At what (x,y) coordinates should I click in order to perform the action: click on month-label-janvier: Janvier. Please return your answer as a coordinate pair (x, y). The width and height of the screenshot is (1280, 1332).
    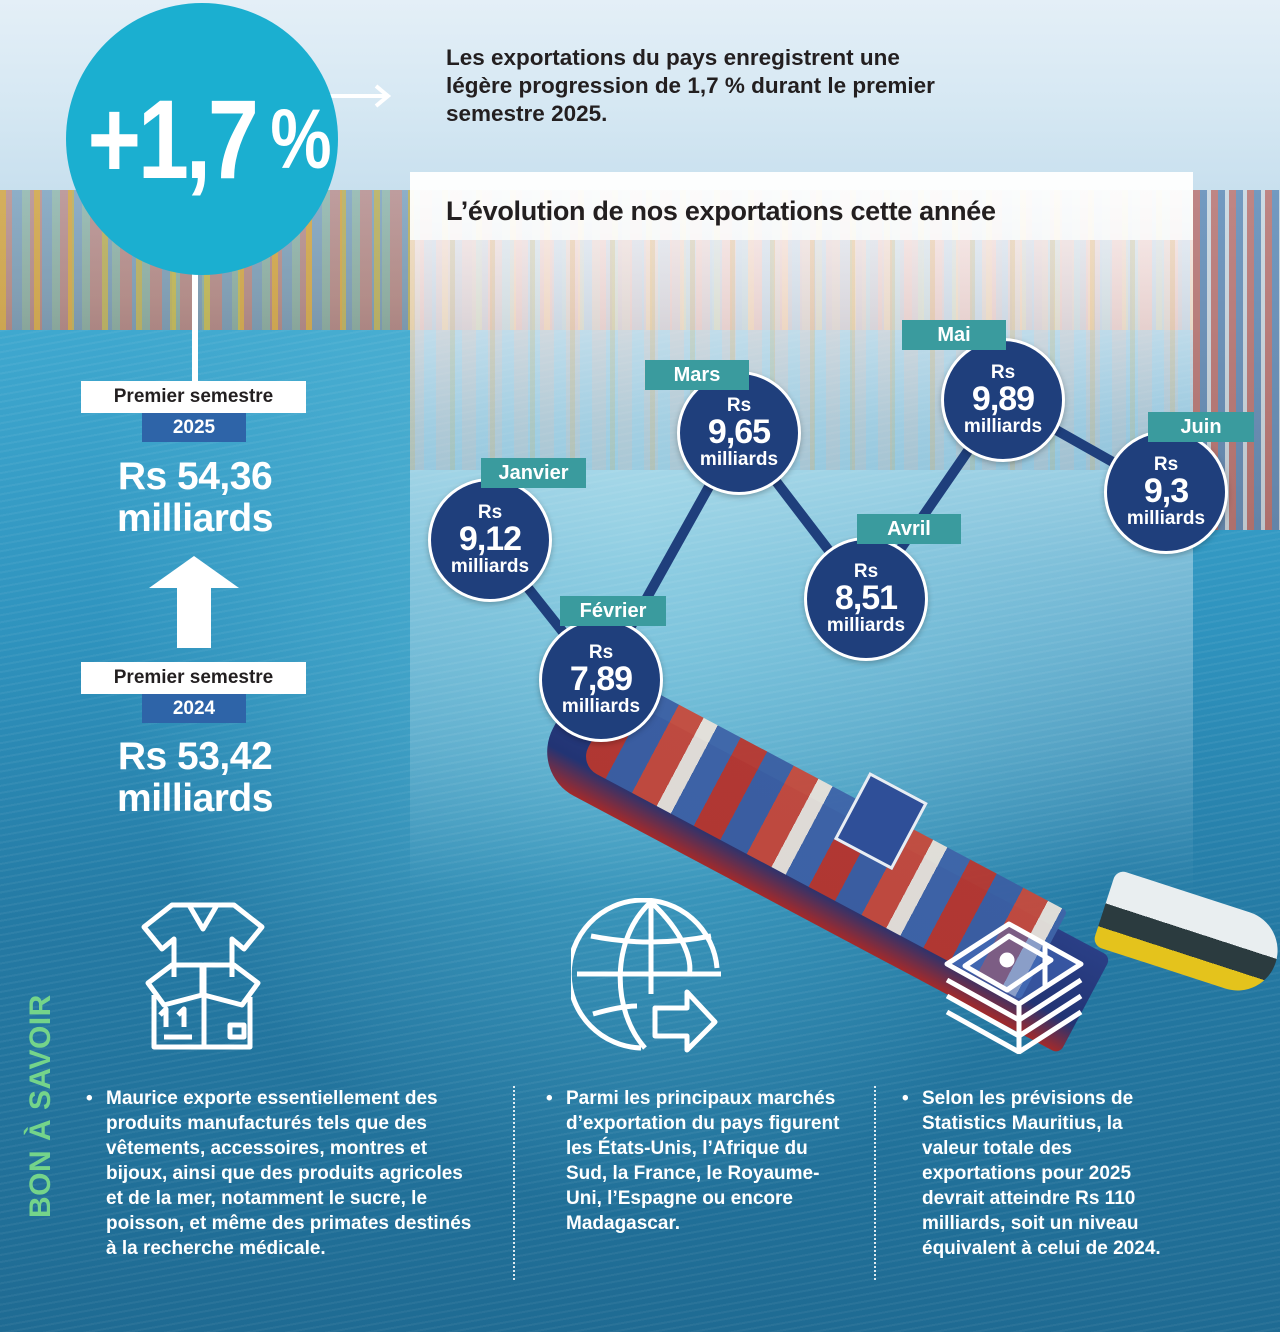
    Looking at the image, I should click on (533, 473).